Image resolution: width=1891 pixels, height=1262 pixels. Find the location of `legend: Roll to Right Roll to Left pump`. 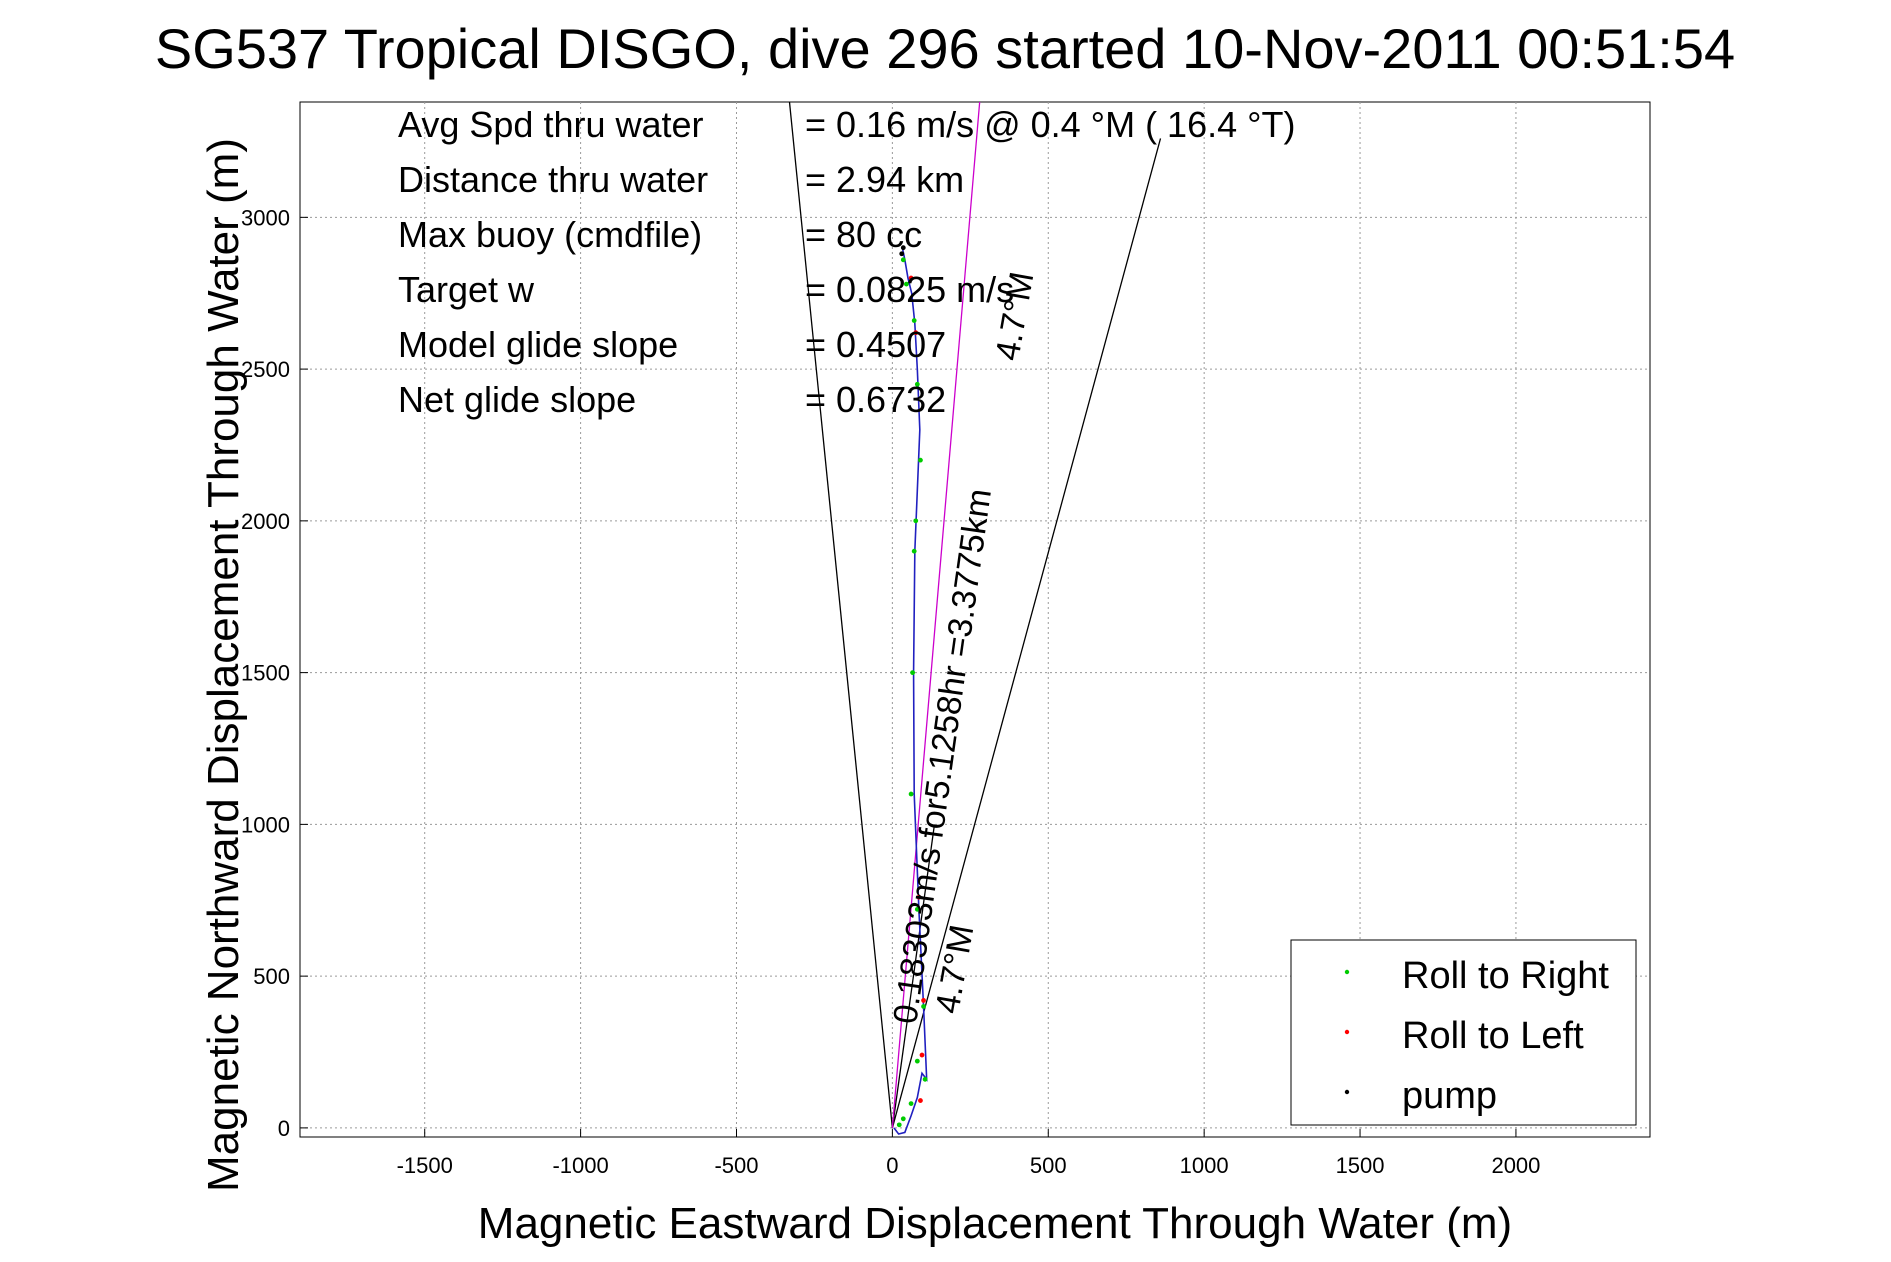

legend: Roll to Right Roll to Left pump is located at coordinates (1463, 1032).